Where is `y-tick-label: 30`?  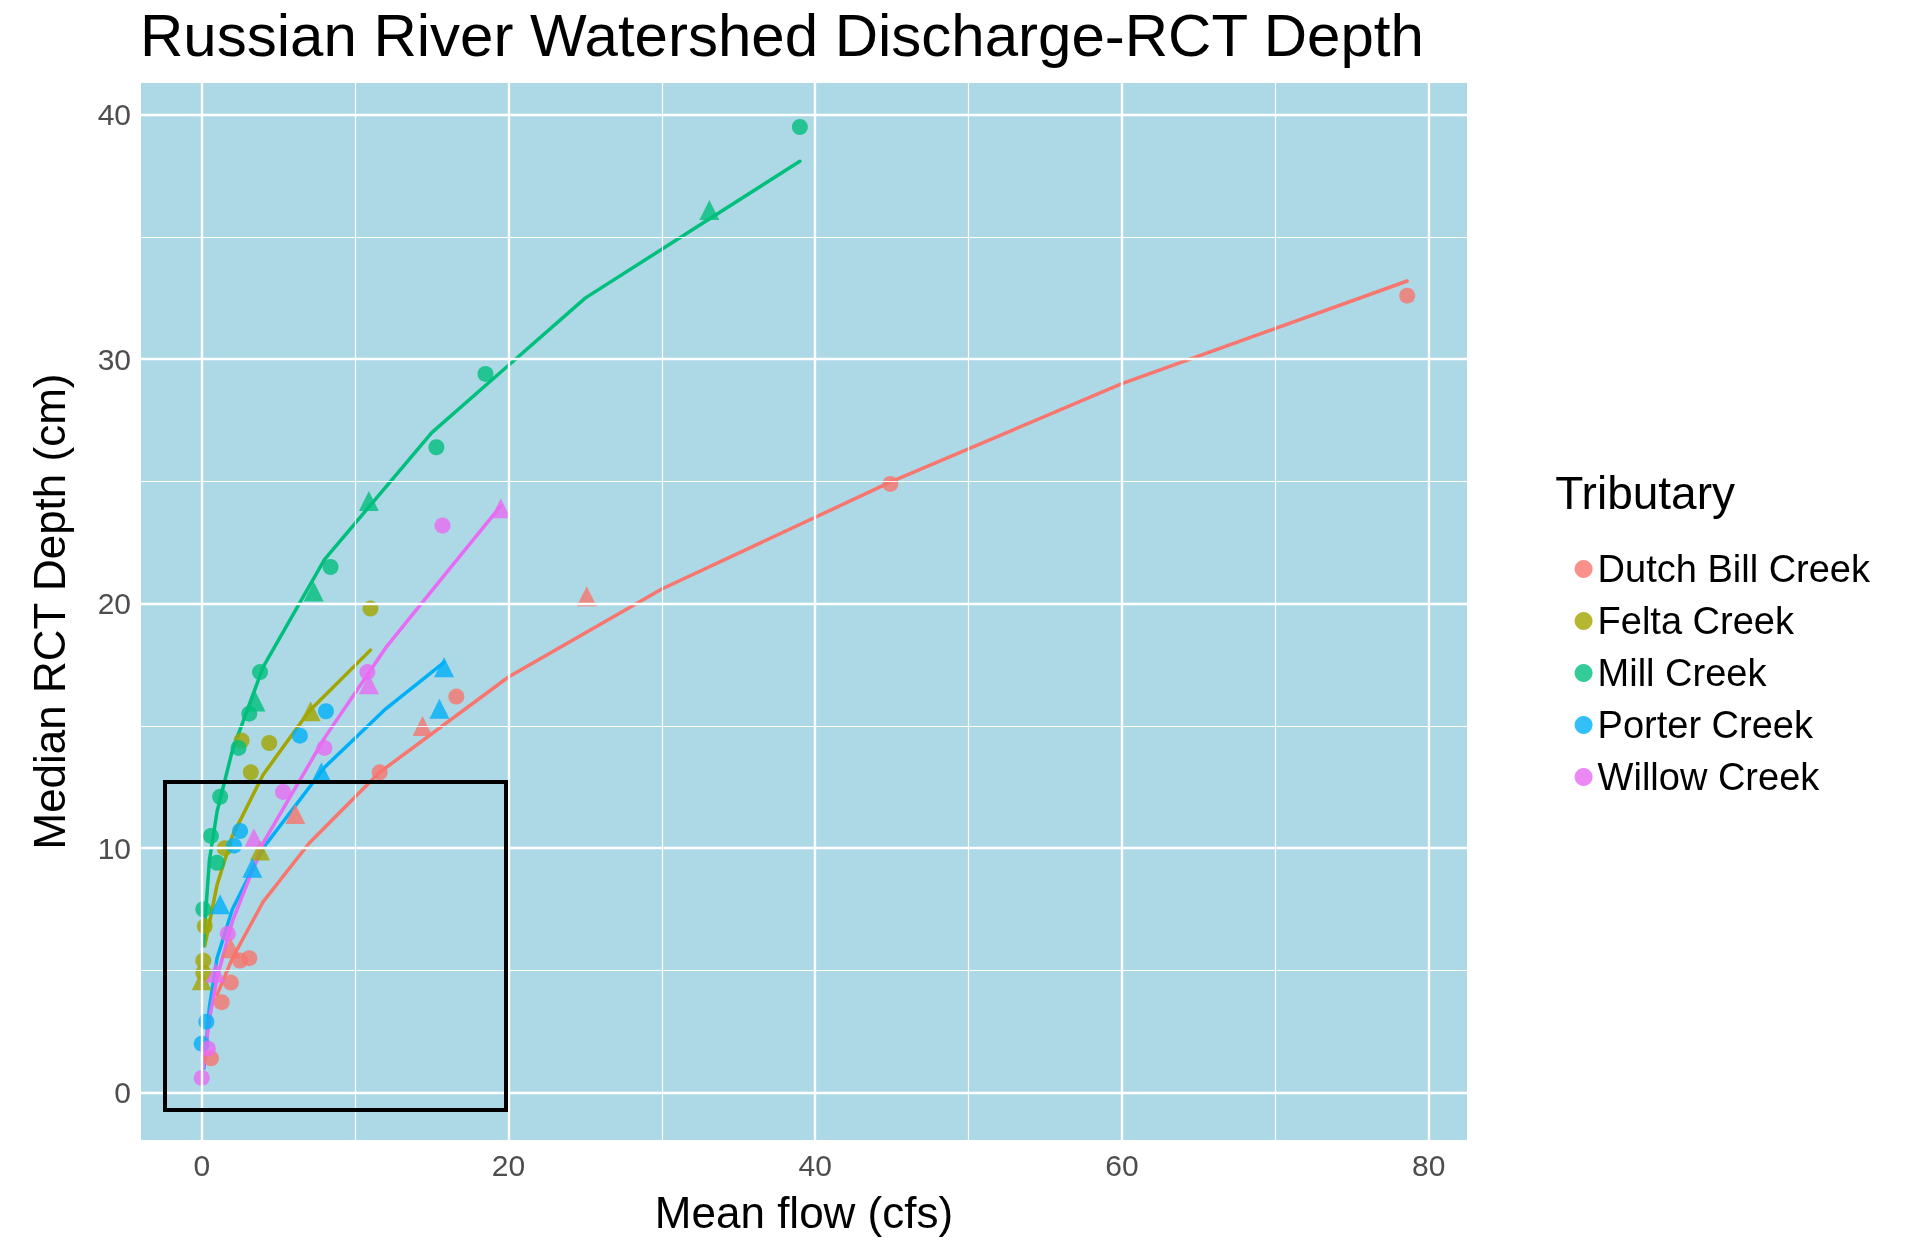
y-tick-label: 30 is located at coordinates (114, 359).